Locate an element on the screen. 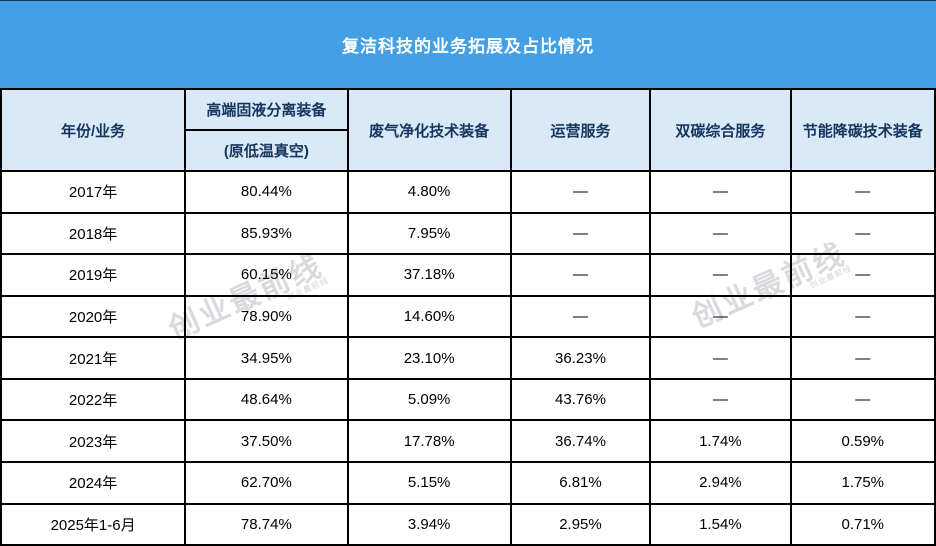 This screenshot has height=546, width=936. page-title: 复洁科技的业务拓展及占比情况 is located at coordinates (468, 46).